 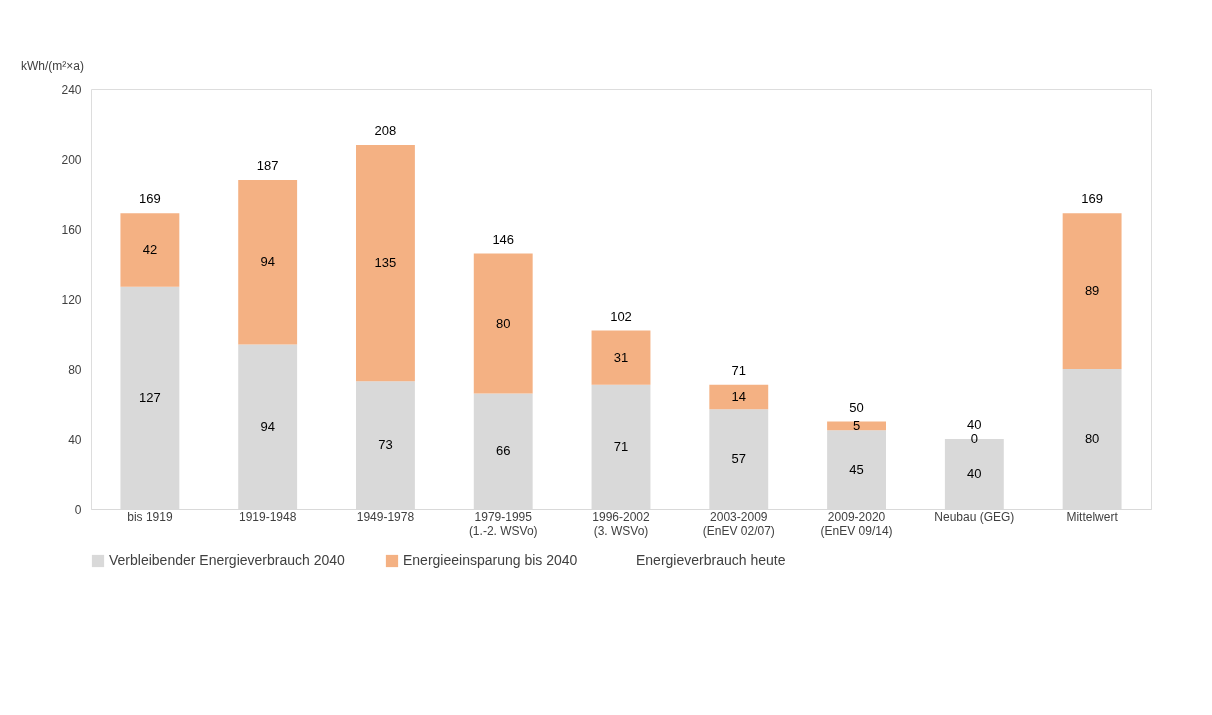 What do you see at coordinates (738, 523) in the screenshot?
I see `x-tick-label: 2003-2009 (EnEV 02/07)` at bounding box center [738, 523].